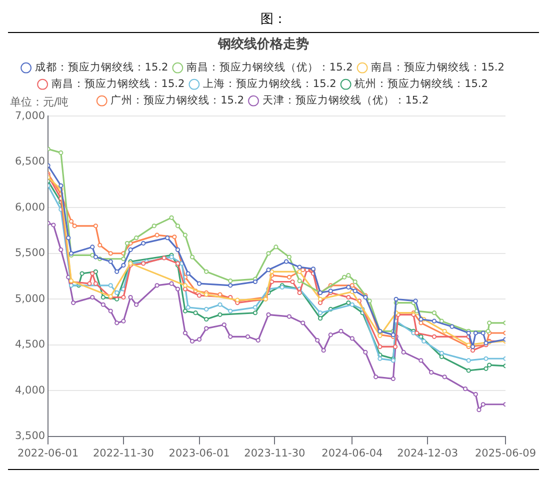 This screenshot has height=491, width=547. I want to click on chart-title: 钢绞线价格走势, so click(263, 44).